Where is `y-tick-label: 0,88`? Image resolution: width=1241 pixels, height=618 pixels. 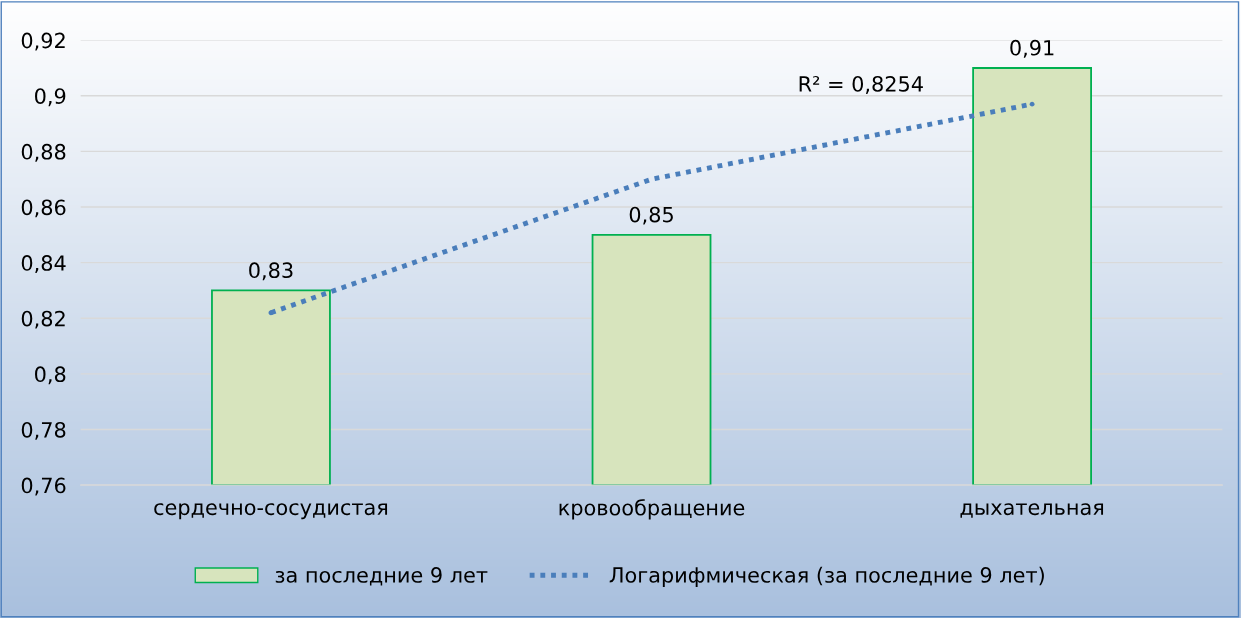 y-tick-label: 0,88 is located at coordinates (43, 152).